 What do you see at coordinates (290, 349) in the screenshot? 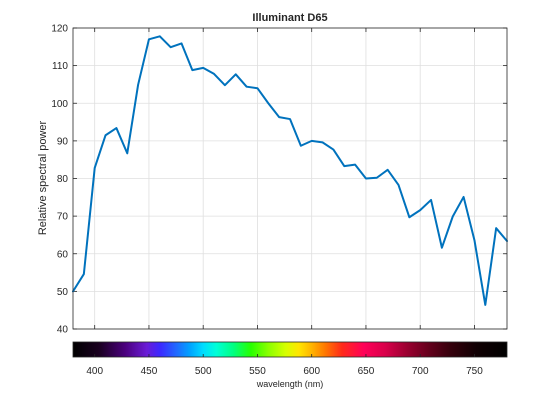
I see `spectrum-gradient-bar` at bounding box center [290, 349].